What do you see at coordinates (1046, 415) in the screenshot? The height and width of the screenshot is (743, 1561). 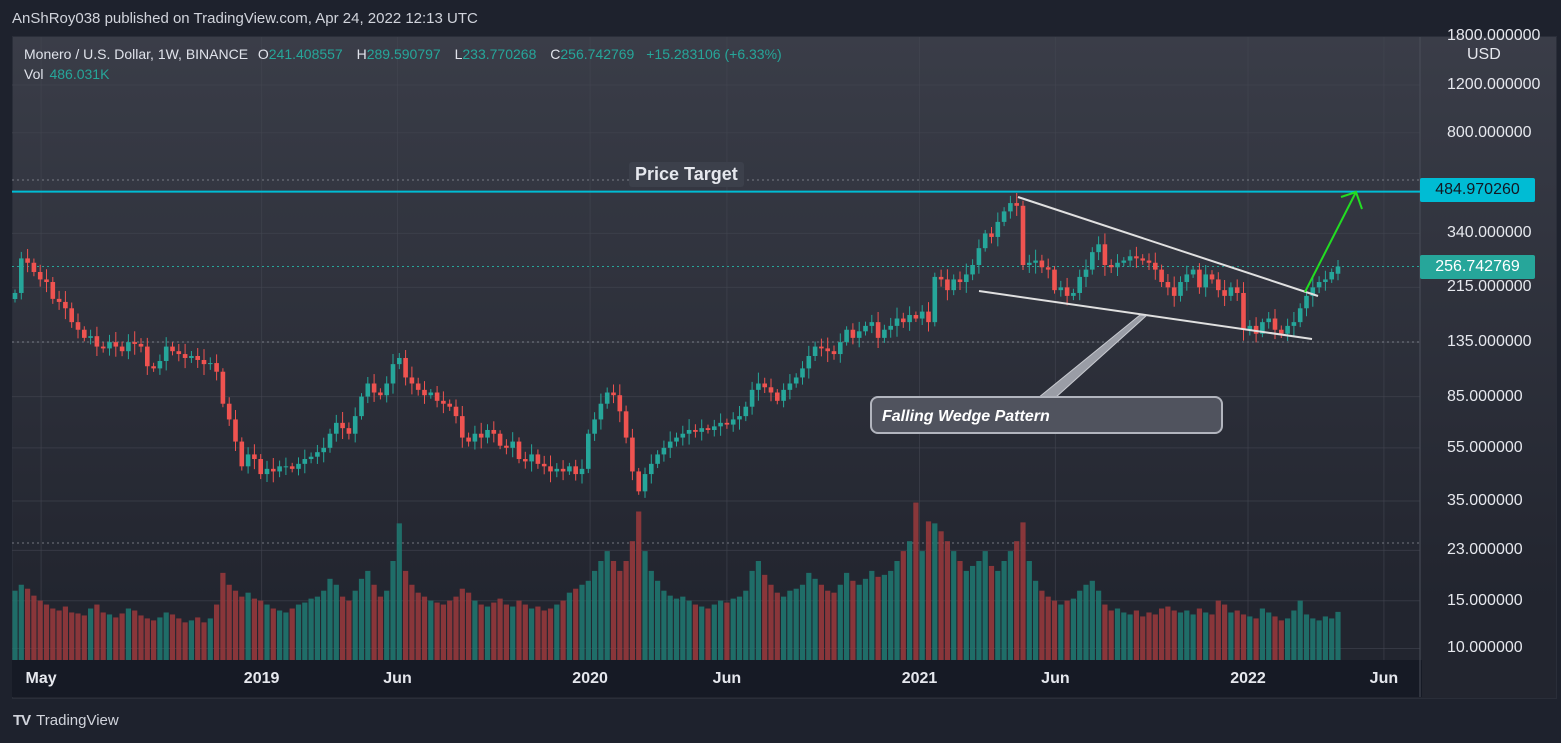 I see `falling-wedge-callout: Falling Wedge Pattern` at bounding box center [1046, 415].